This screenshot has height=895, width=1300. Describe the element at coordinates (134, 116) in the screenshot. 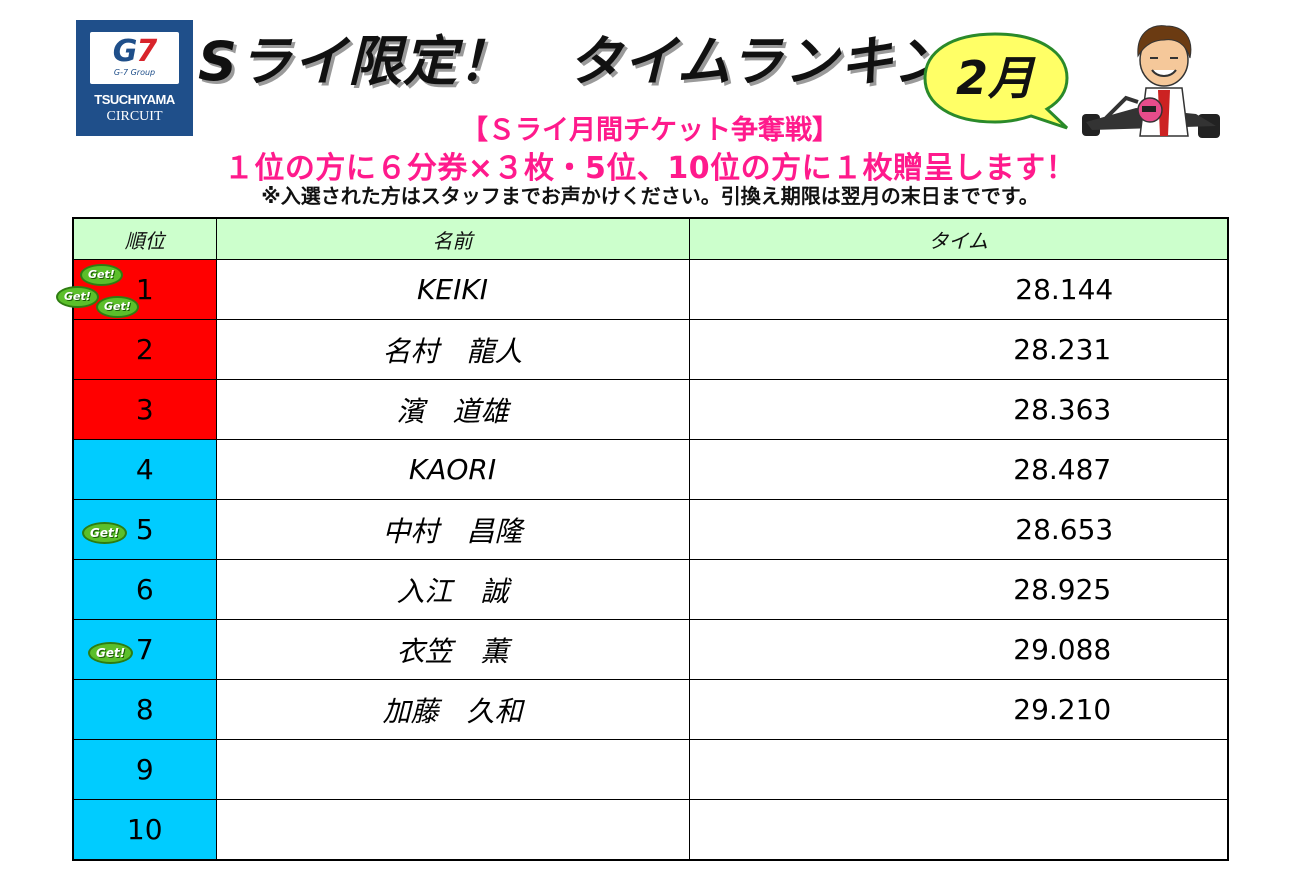

I see `logo-name-line2: CIRCUIT` at that location.